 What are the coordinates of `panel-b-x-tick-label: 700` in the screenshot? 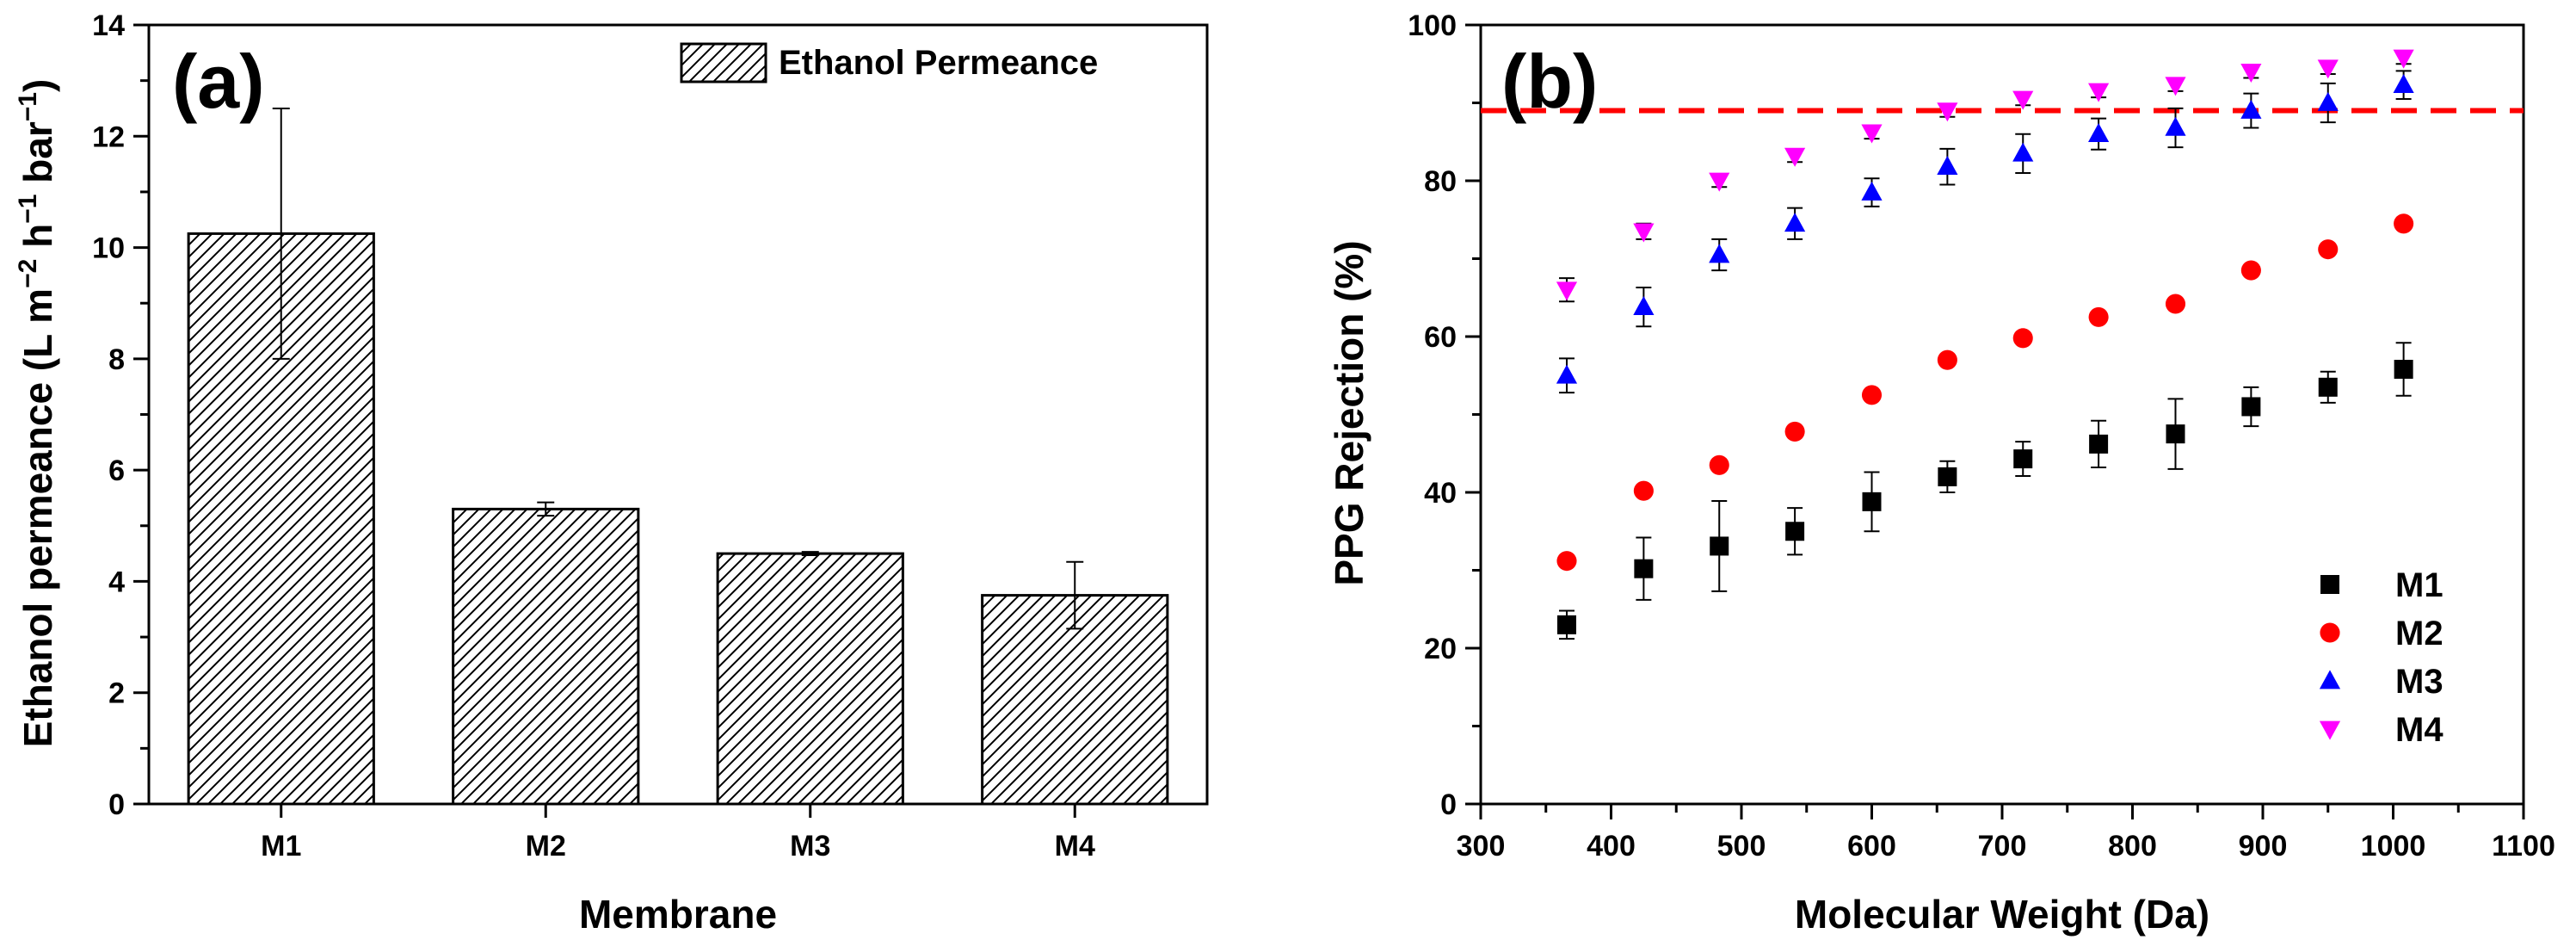 It's located at (2003, 846).